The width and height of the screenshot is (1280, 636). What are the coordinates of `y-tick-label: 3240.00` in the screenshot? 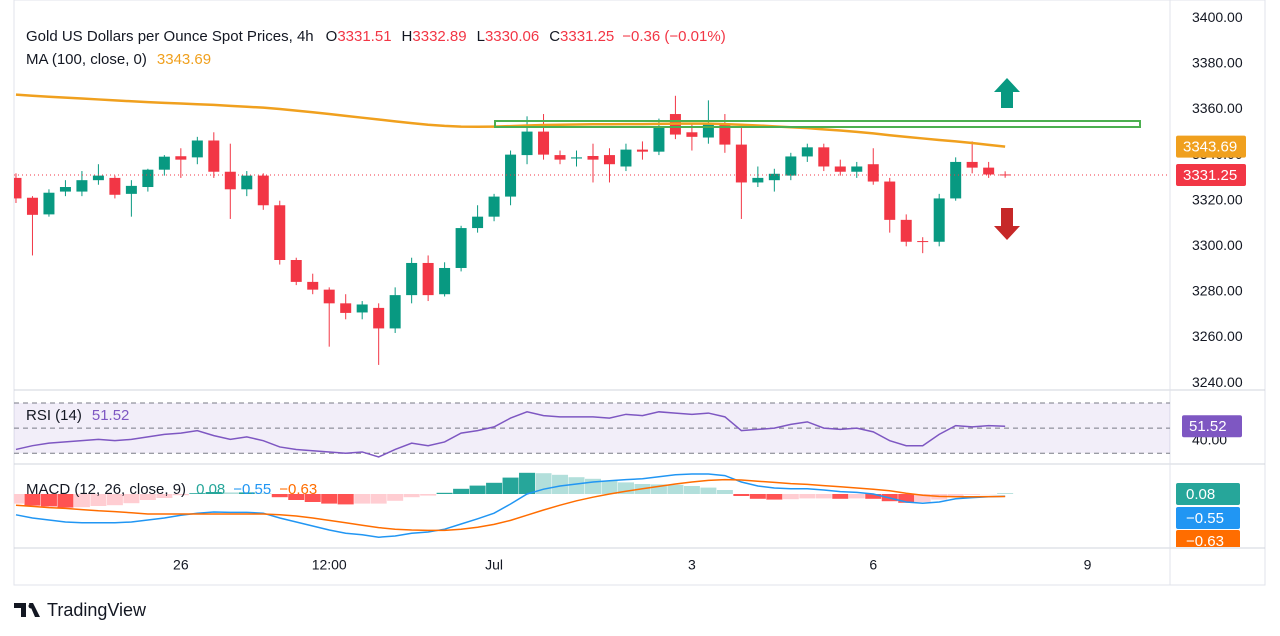 It's located at (1217, 382).